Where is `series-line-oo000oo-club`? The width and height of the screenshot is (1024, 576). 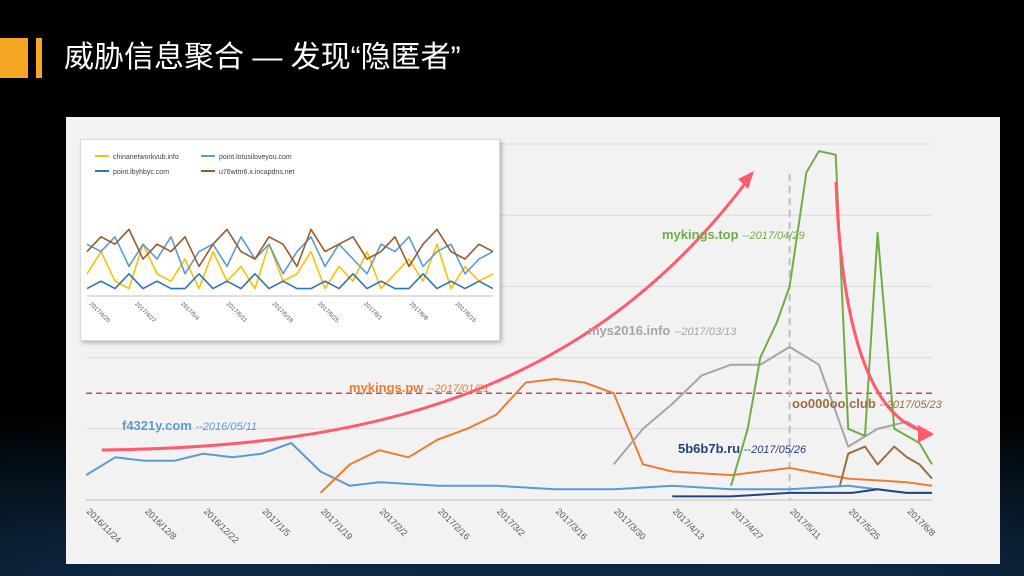
series-line-oo000oo-club is located at coordinates (885, 466).